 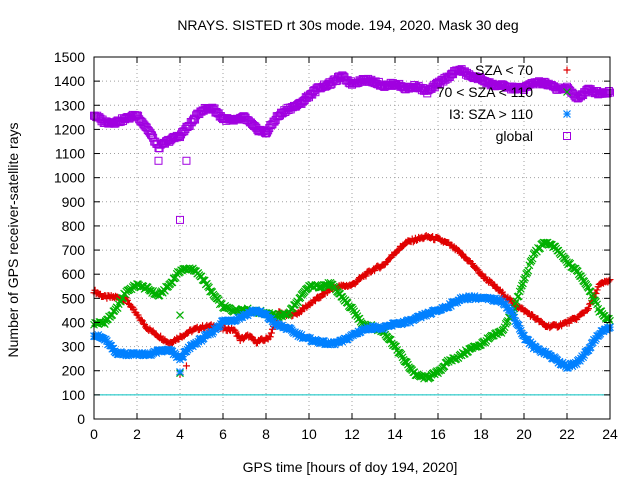 I want to click on x-tick-label: 6, so click(x=223, y=434).